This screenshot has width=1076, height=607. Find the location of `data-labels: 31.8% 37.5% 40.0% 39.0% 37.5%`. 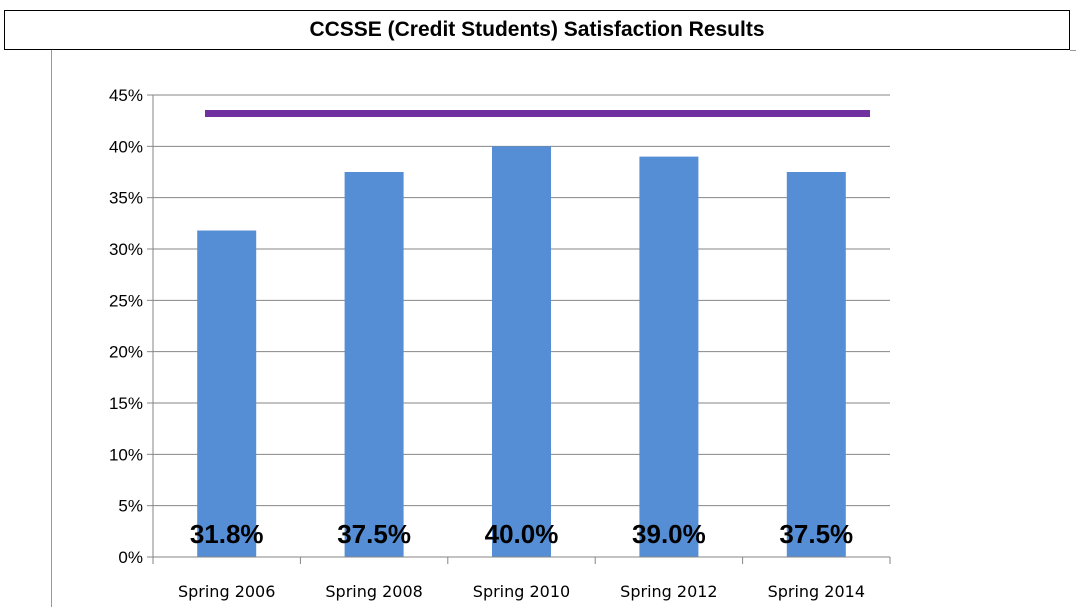

data-labels: 31.8% 37.5% 40.0% 39.0% 37.5% is located at coordinates (521, 534).